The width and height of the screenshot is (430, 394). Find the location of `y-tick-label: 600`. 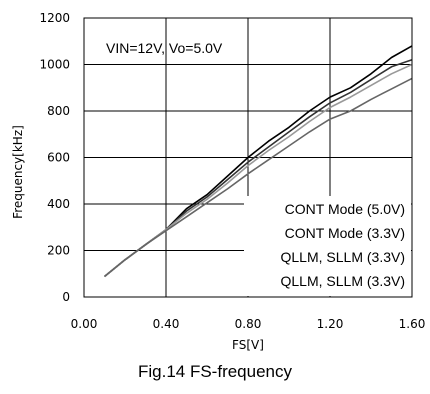

y-tick-label: 600 is located at coordinates (58, 158).